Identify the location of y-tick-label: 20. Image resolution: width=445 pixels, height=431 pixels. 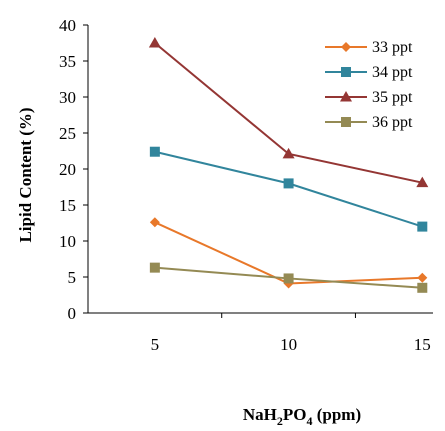
(67, 169).